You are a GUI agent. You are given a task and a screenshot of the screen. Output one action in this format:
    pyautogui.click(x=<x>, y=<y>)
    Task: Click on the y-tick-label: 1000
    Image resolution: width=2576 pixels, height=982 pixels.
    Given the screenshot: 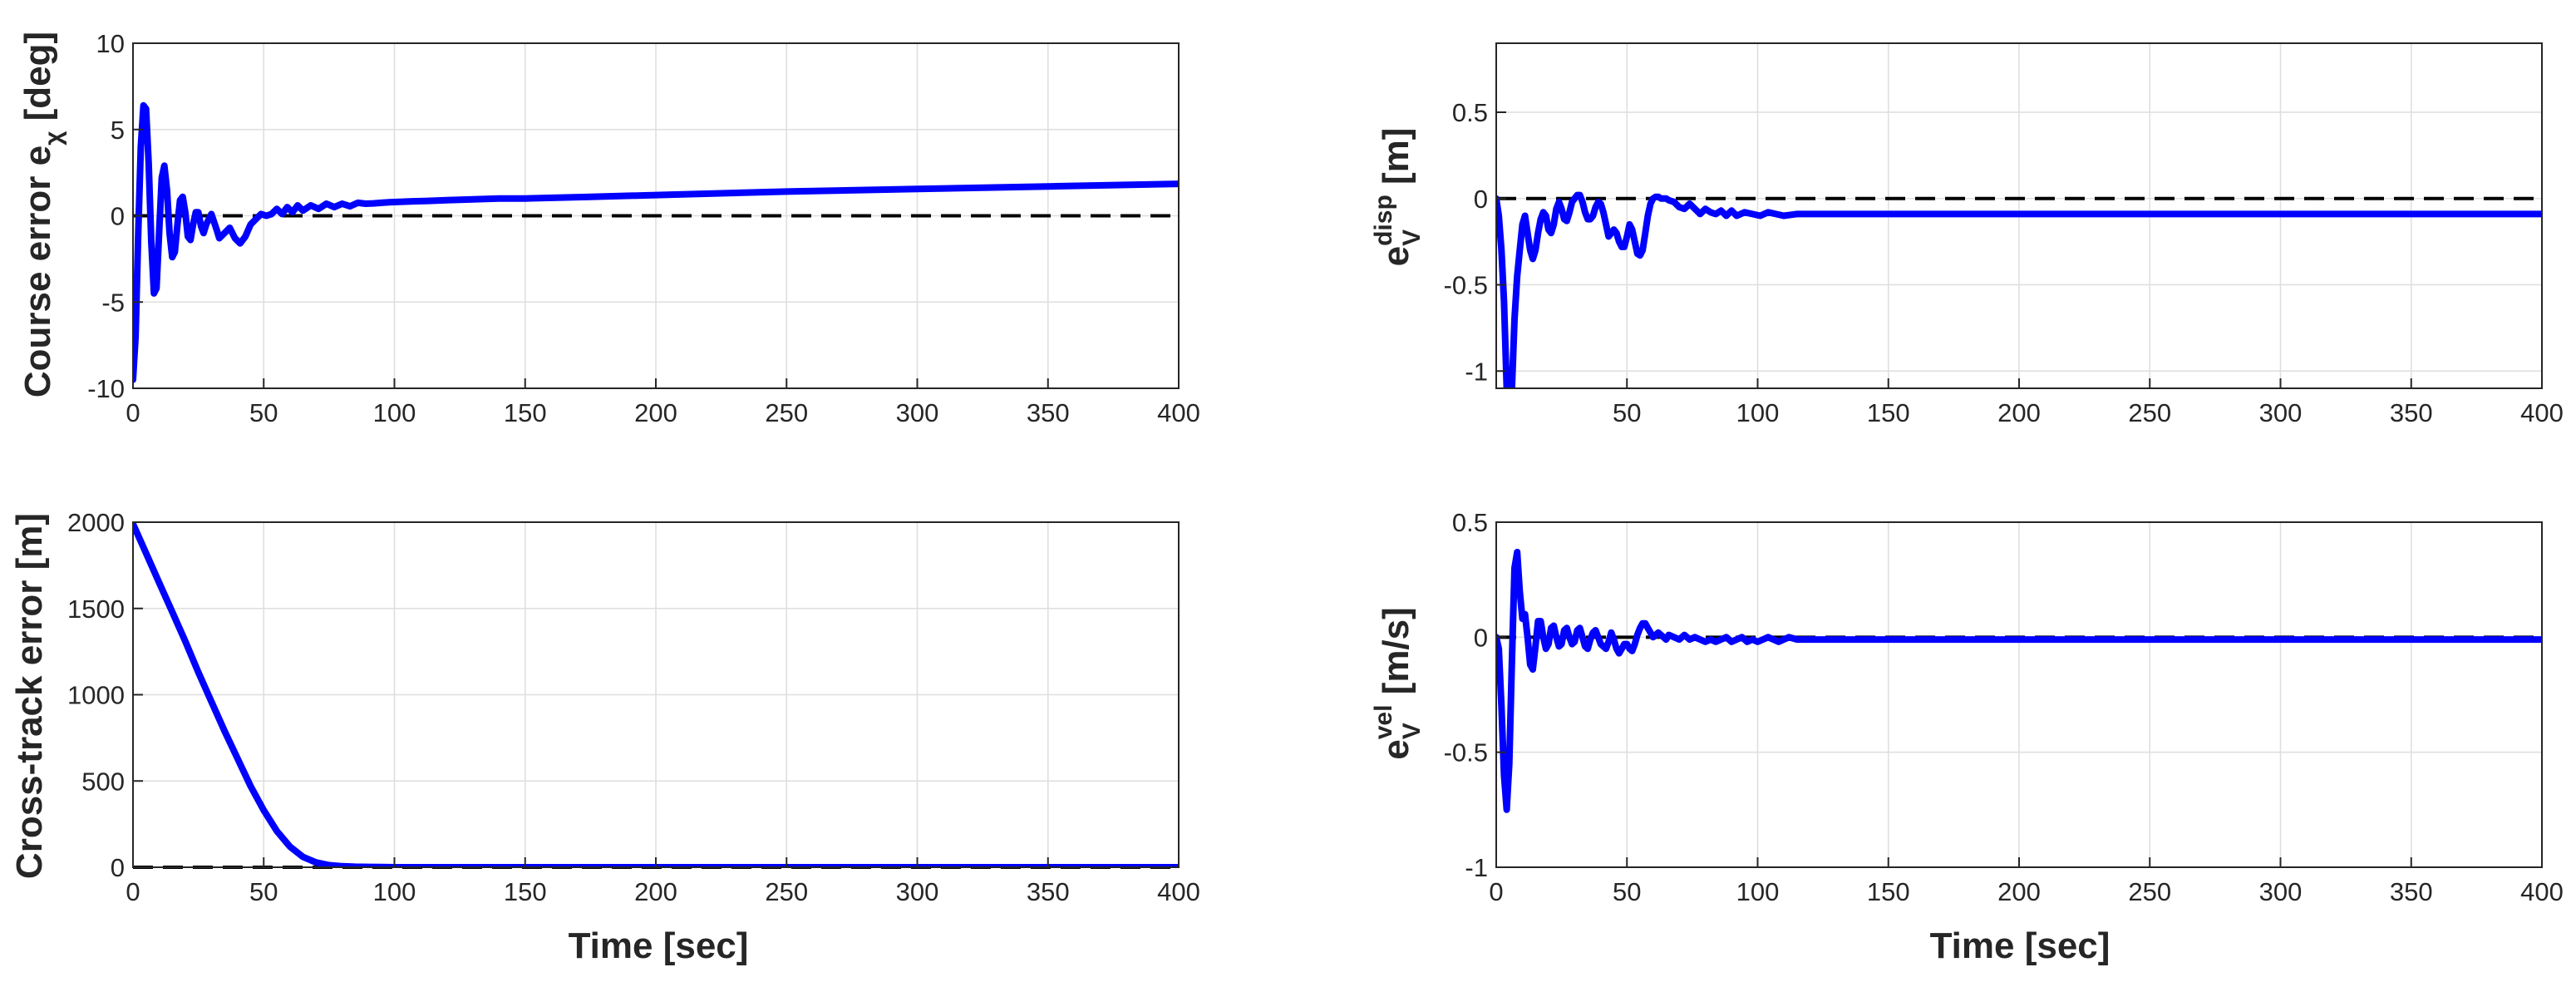 What is the action you would take?
    pyautogui.click(x=96, y=695)
    